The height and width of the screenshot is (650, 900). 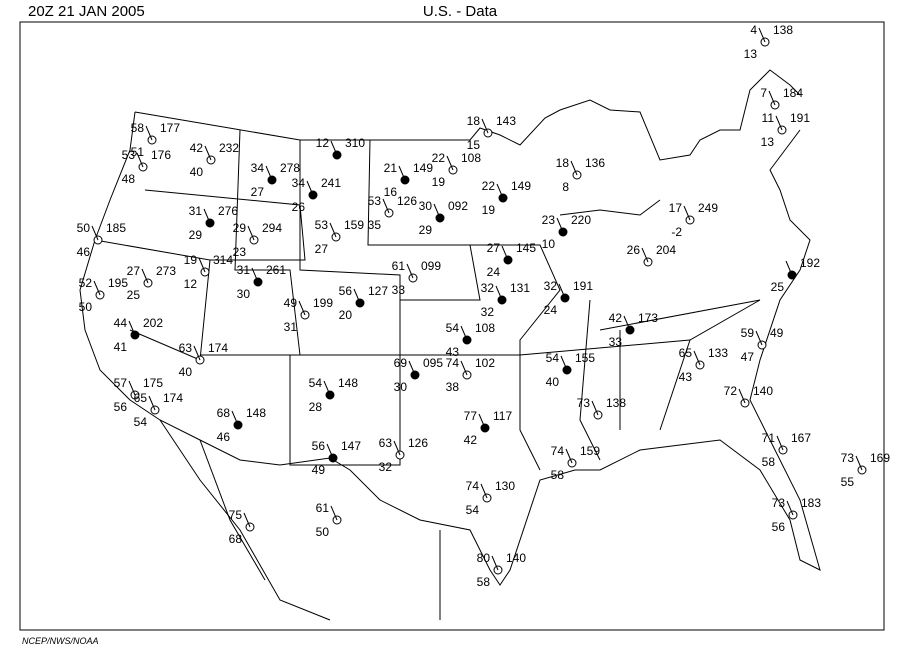 I want to click on pressure: 202, so click(x=153, y=323).